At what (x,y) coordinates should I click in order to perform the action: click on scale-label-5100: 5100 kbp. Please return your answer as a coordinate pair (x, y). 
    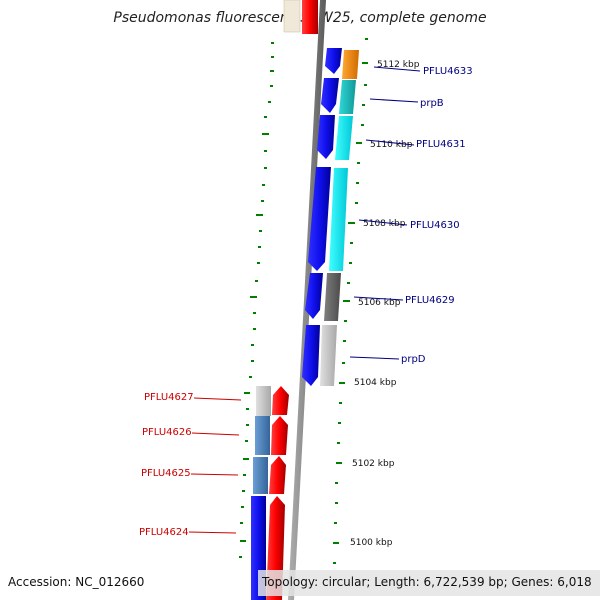
    Looking at the image, I should click on (371, 543).